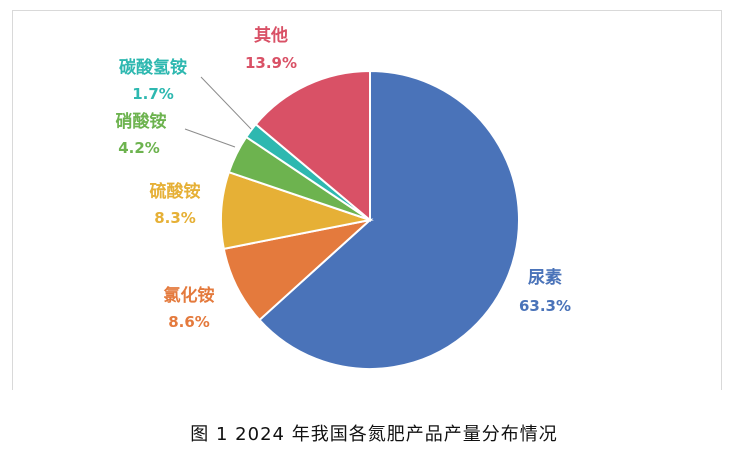 The width and height of the screenshot is (748, 455). Describe the element at coordinates (175, 191) in the screenshot. I see `slice-label: 硫酸铵` at that location.